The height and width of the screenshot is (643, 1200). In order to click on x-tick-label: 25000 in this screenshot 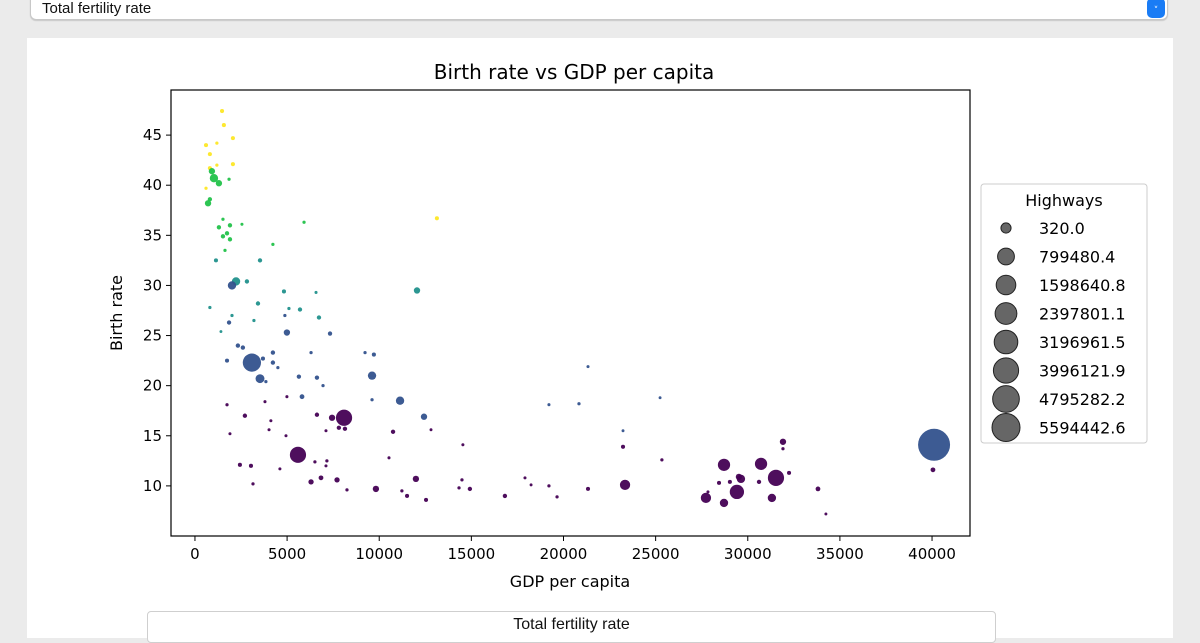, I will do `click(656, 554)`.